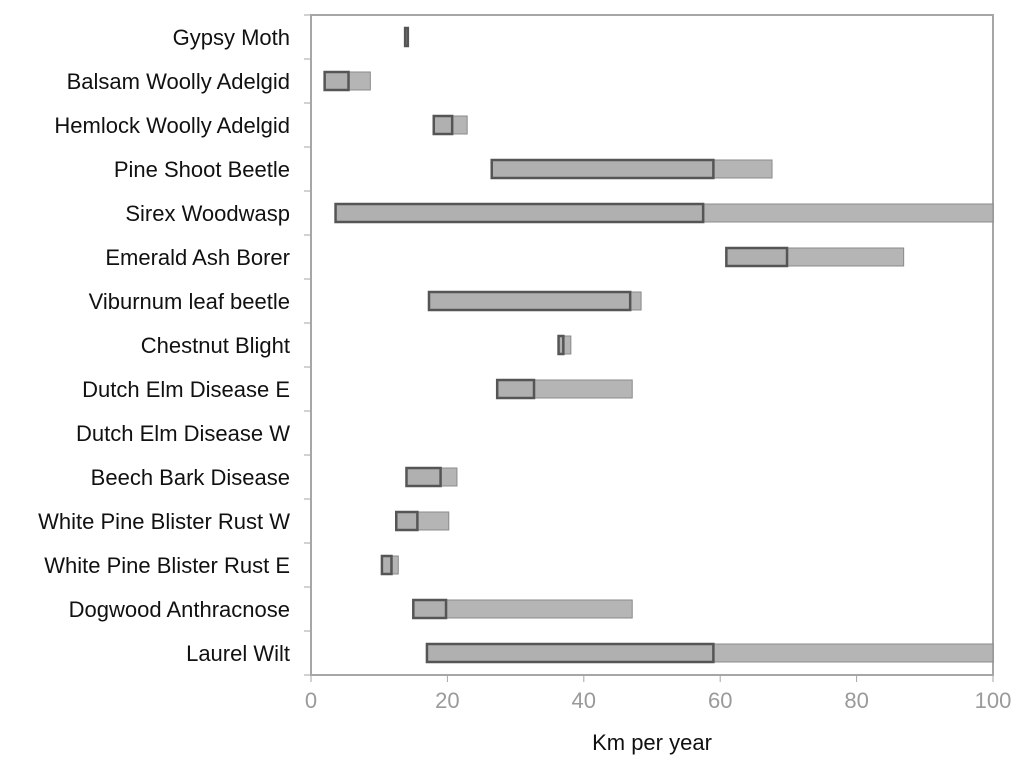 This screenshot has height=763, width=1024. I want to click on category-label: White Pine Blister Rust W, so click(164, 521).